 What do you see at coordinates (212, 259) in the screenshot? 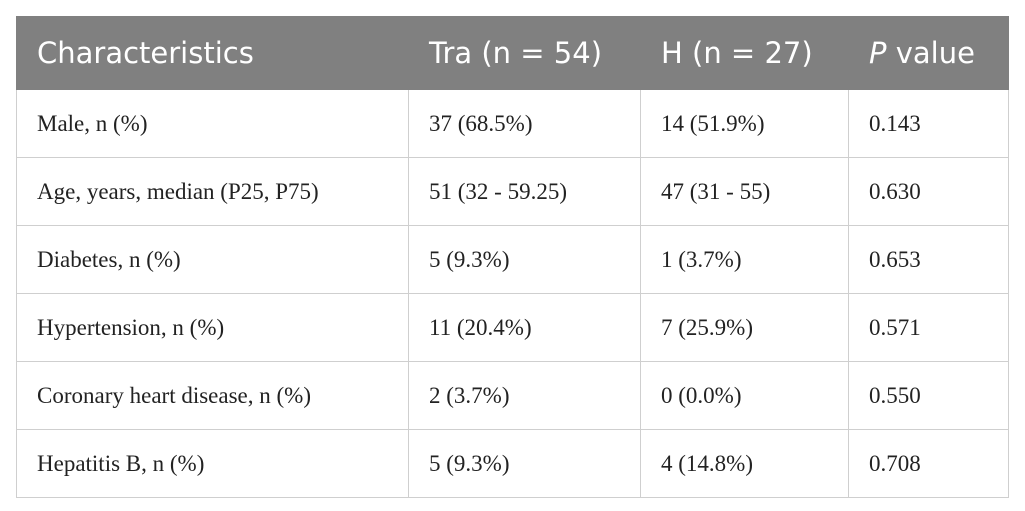
I see `table-cell: Diabetes, n (%)` at bounding box center [212, 259].